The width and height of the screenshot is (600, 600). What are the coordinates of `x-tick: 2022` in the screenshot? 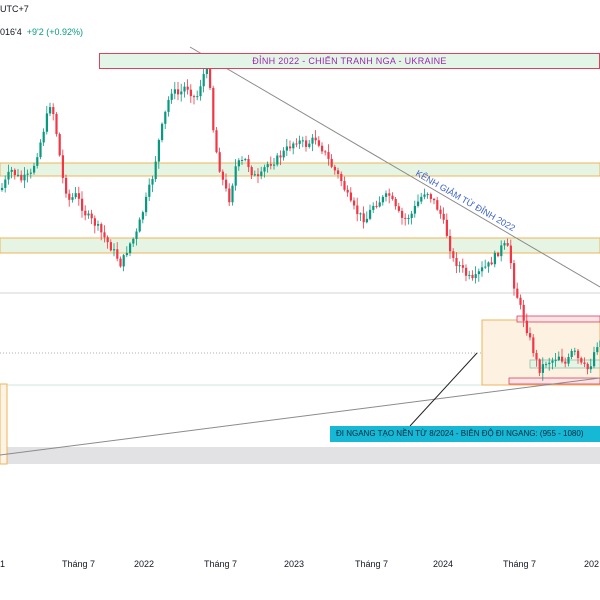 It's located at (144, 564).